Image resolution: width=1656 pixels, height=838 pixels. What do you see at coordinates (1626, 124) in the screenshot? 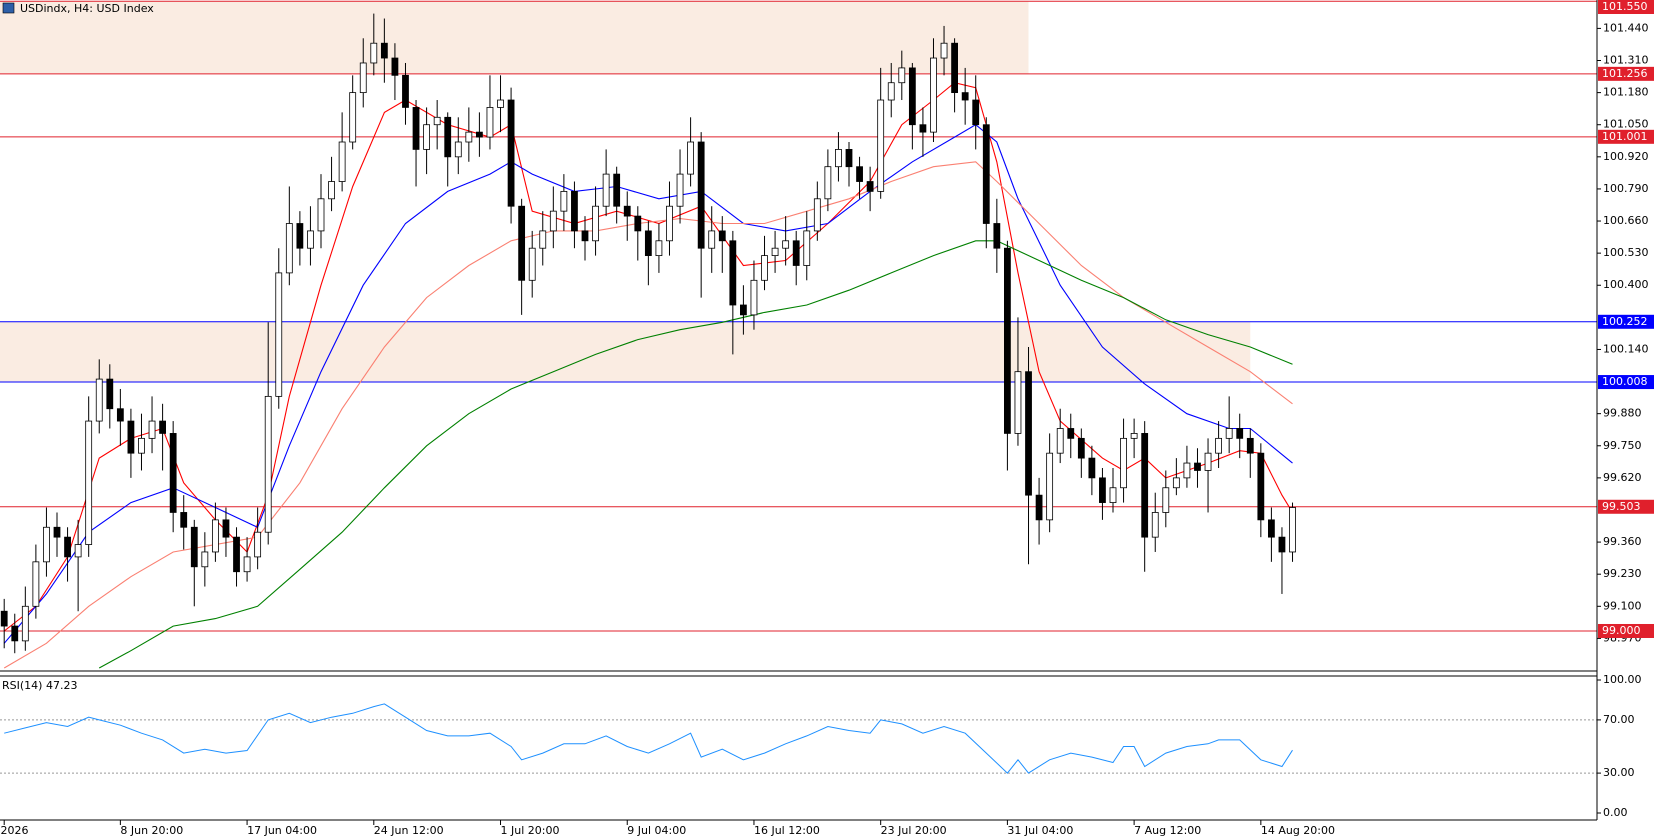
I see `y-tick-label: 101.050` at bounding box center [1626, 124].